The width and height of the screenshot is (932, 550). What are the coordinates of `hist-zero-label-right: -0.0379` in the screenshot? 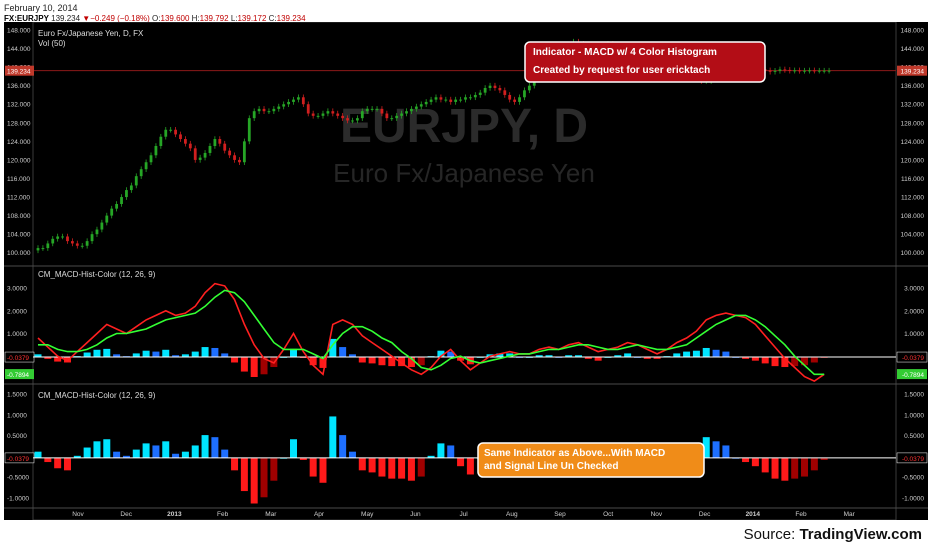 It's located at (913, 459).